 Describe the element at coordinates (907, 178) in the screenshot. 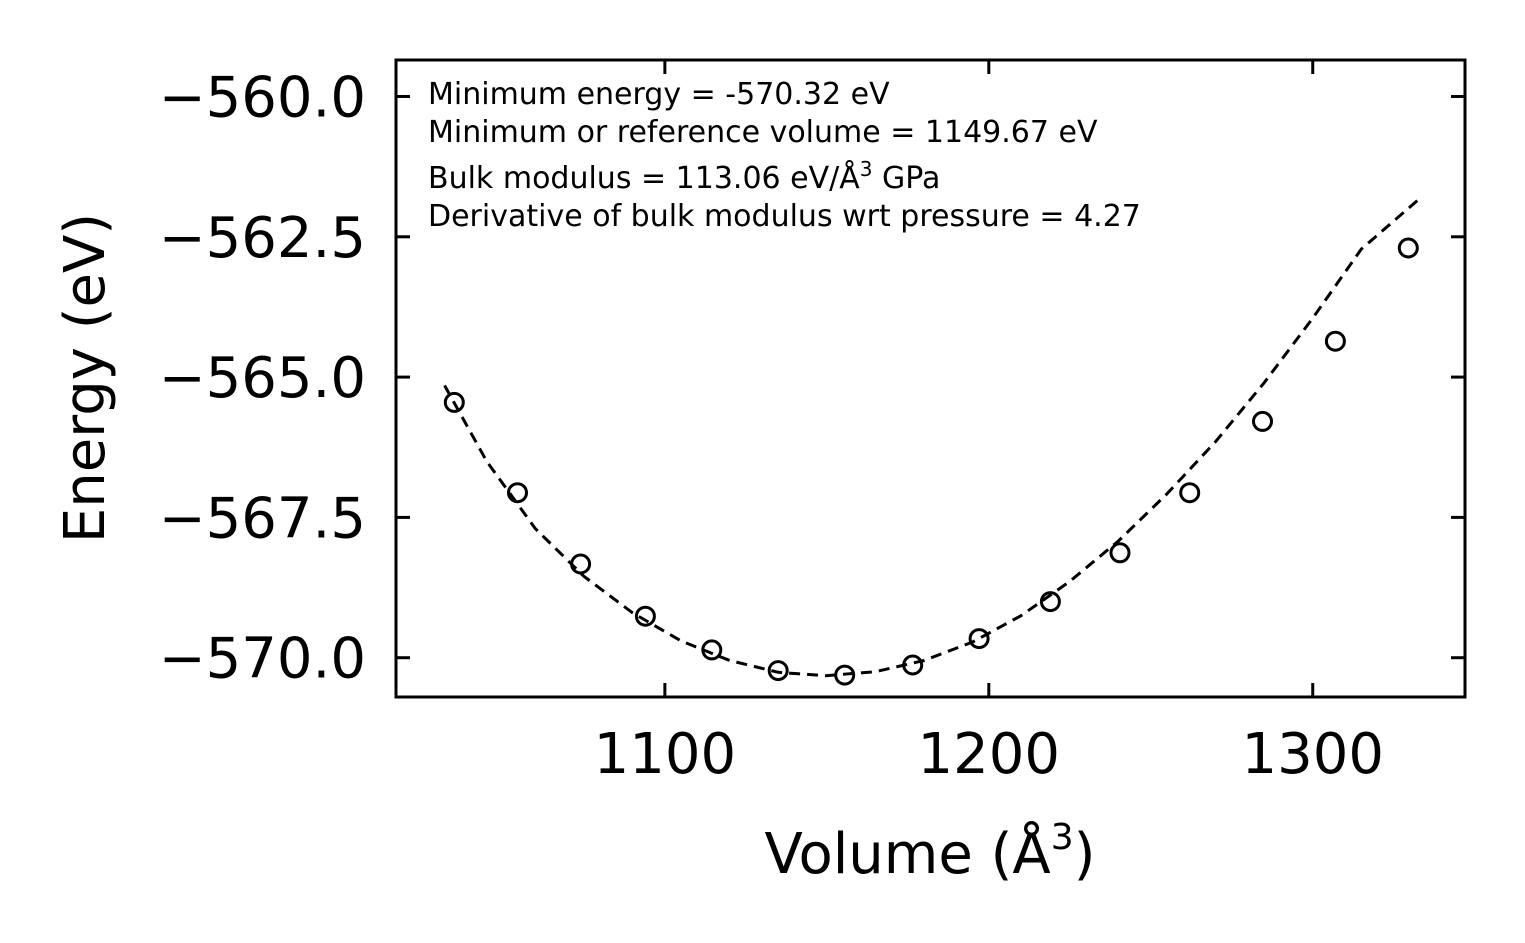

I see `annotation-bulk-modulus-unit: GPa` at that location.